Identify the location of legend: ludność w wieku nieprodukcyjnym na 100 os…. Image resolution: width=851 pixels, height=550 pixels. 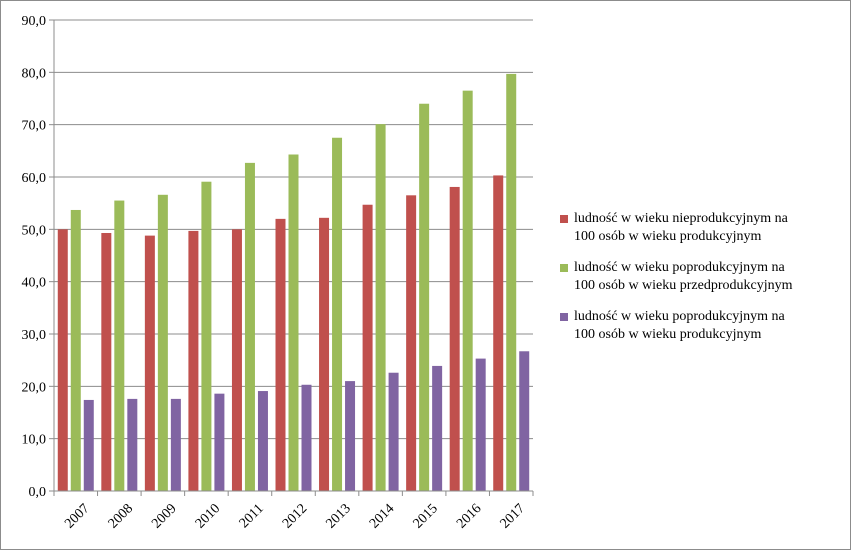
(702, 283).